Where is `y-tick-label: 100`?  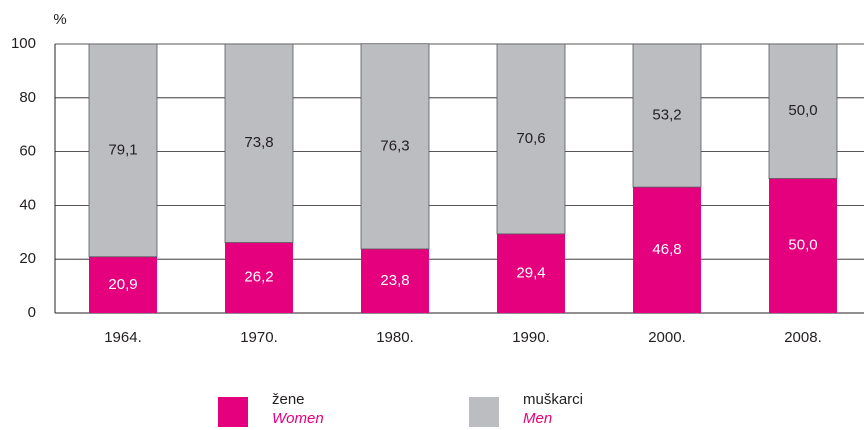
y-tick-label: 100 is located at coordinates (23, 43).